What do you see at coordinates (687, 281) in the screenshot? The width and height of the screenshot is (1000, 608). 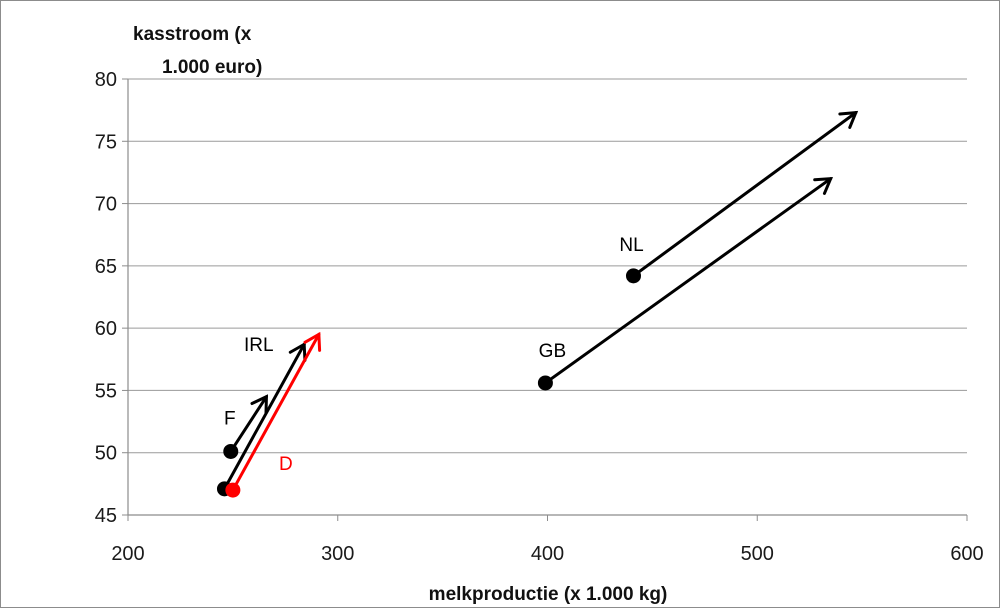 I see `arrow-GB` at bounding box center [687, 281].